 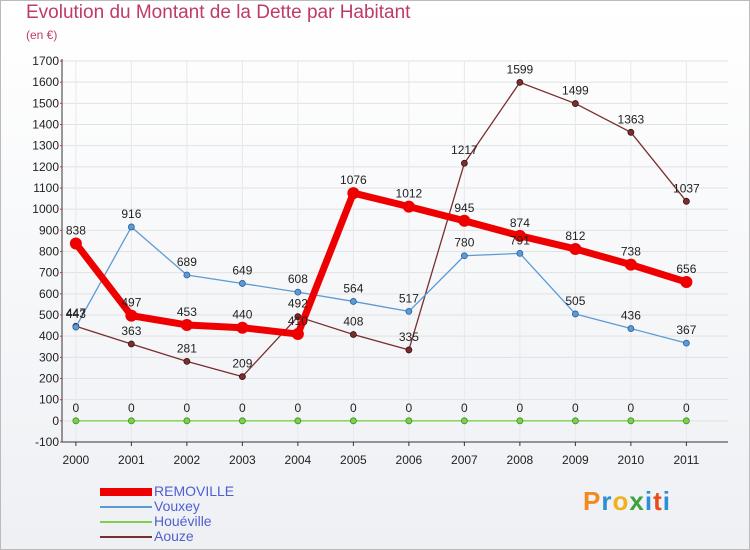 I want to click on y-tick-label: 700, so click(x=49, y=273).